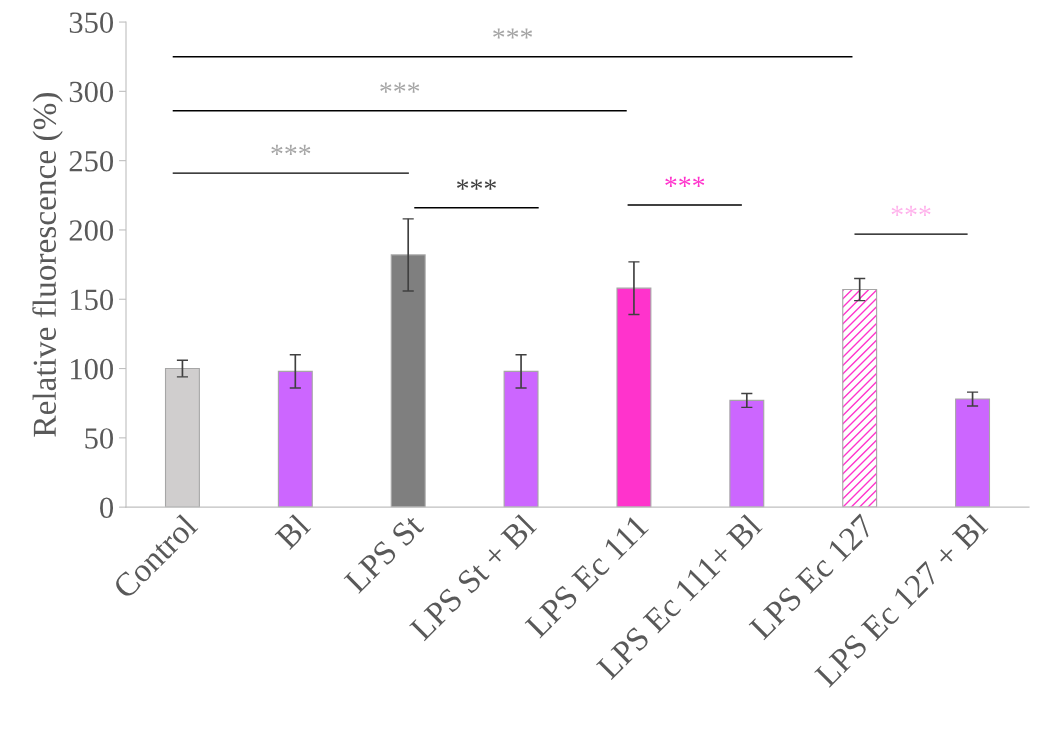 The image size is (1050, 735). Describe the element at coordinates (292, 531) in the screenshot. I see `x-tick-label: Bl` at that location.